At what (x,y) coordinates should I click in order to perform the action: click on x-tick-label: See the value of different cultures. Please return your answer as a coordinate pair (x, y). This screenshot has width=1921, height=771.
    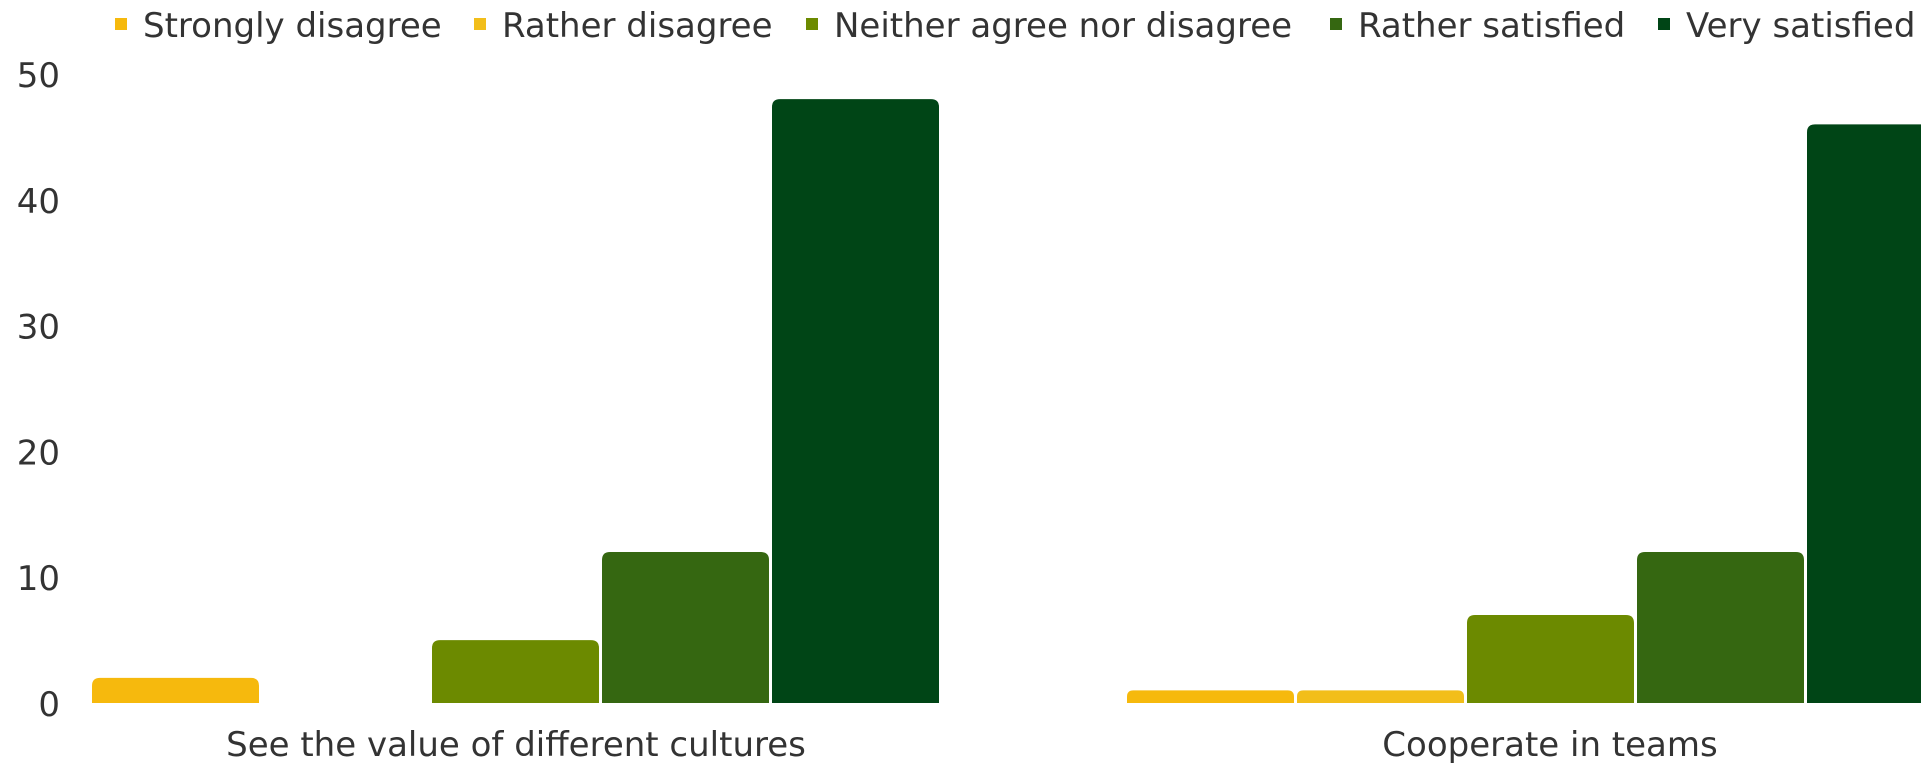
    Looking at the image, I should click on (516, 745).